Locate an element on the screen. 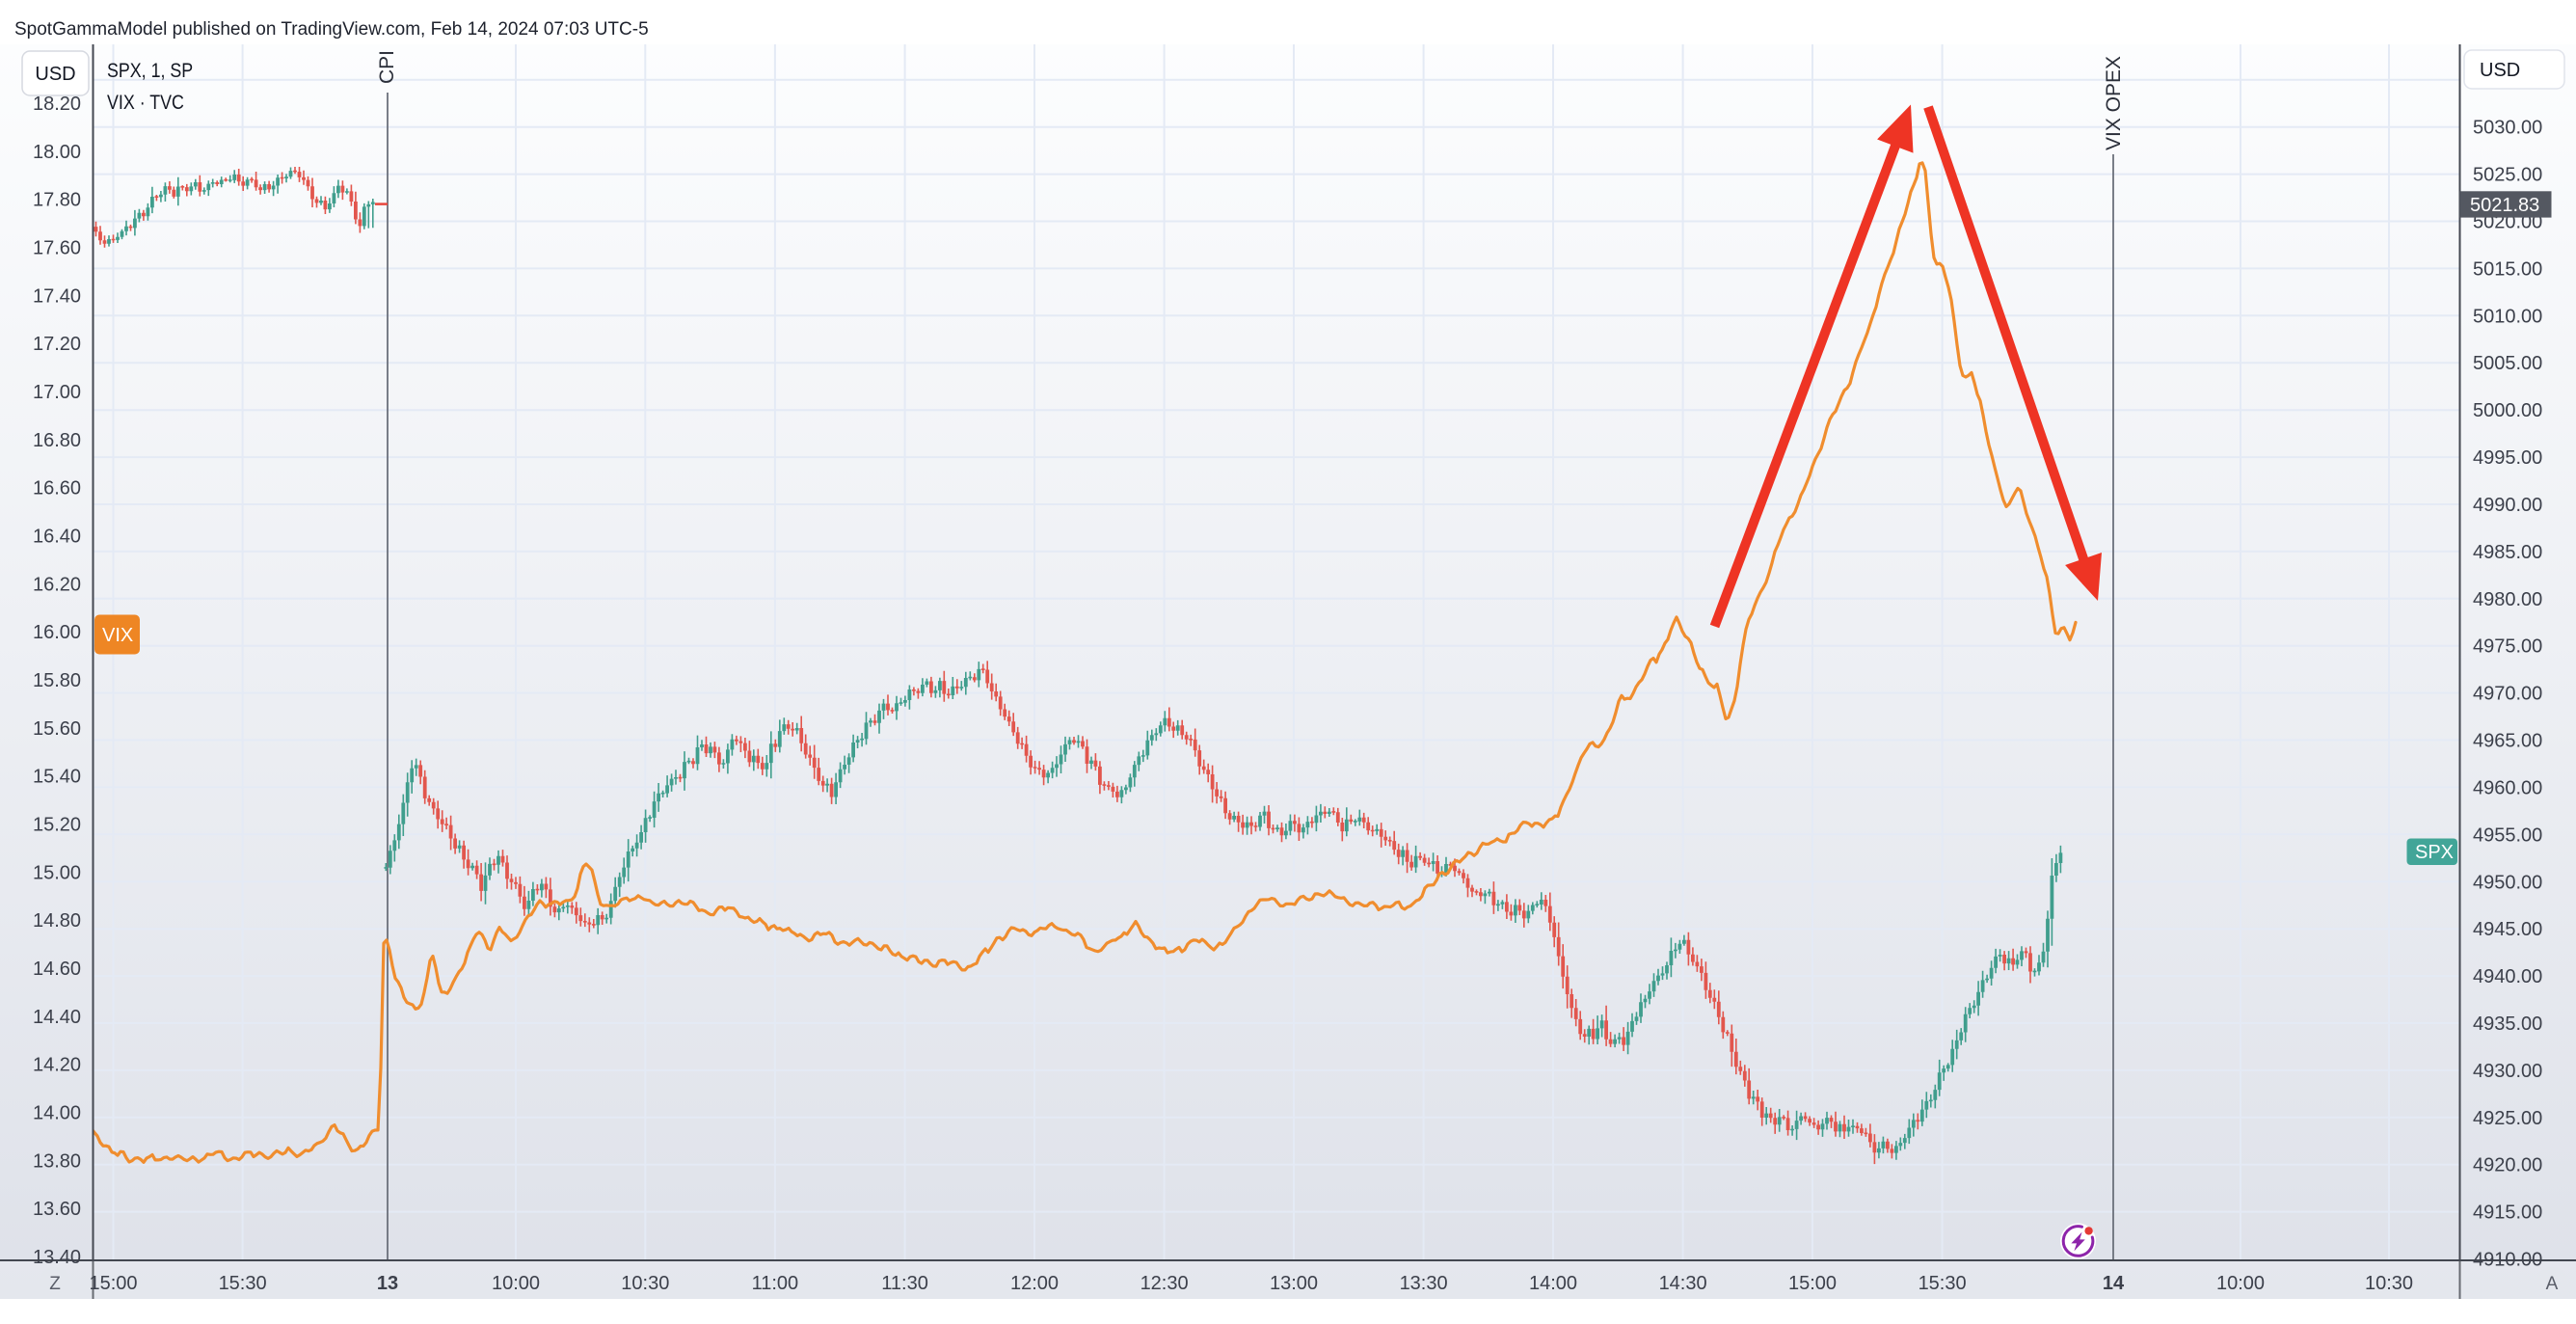 This screenshot has height=1324, width=2576. svg-text: 14.20 is located at coordinates (57, 1065).